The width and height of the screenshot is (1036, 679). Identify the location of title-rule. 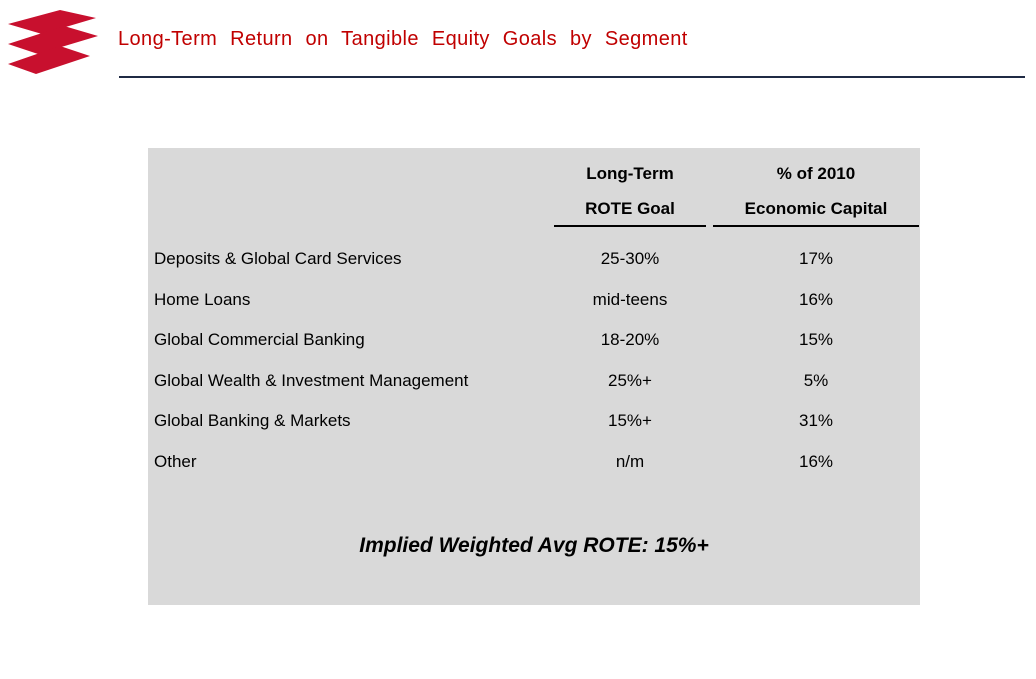
(572, 77).